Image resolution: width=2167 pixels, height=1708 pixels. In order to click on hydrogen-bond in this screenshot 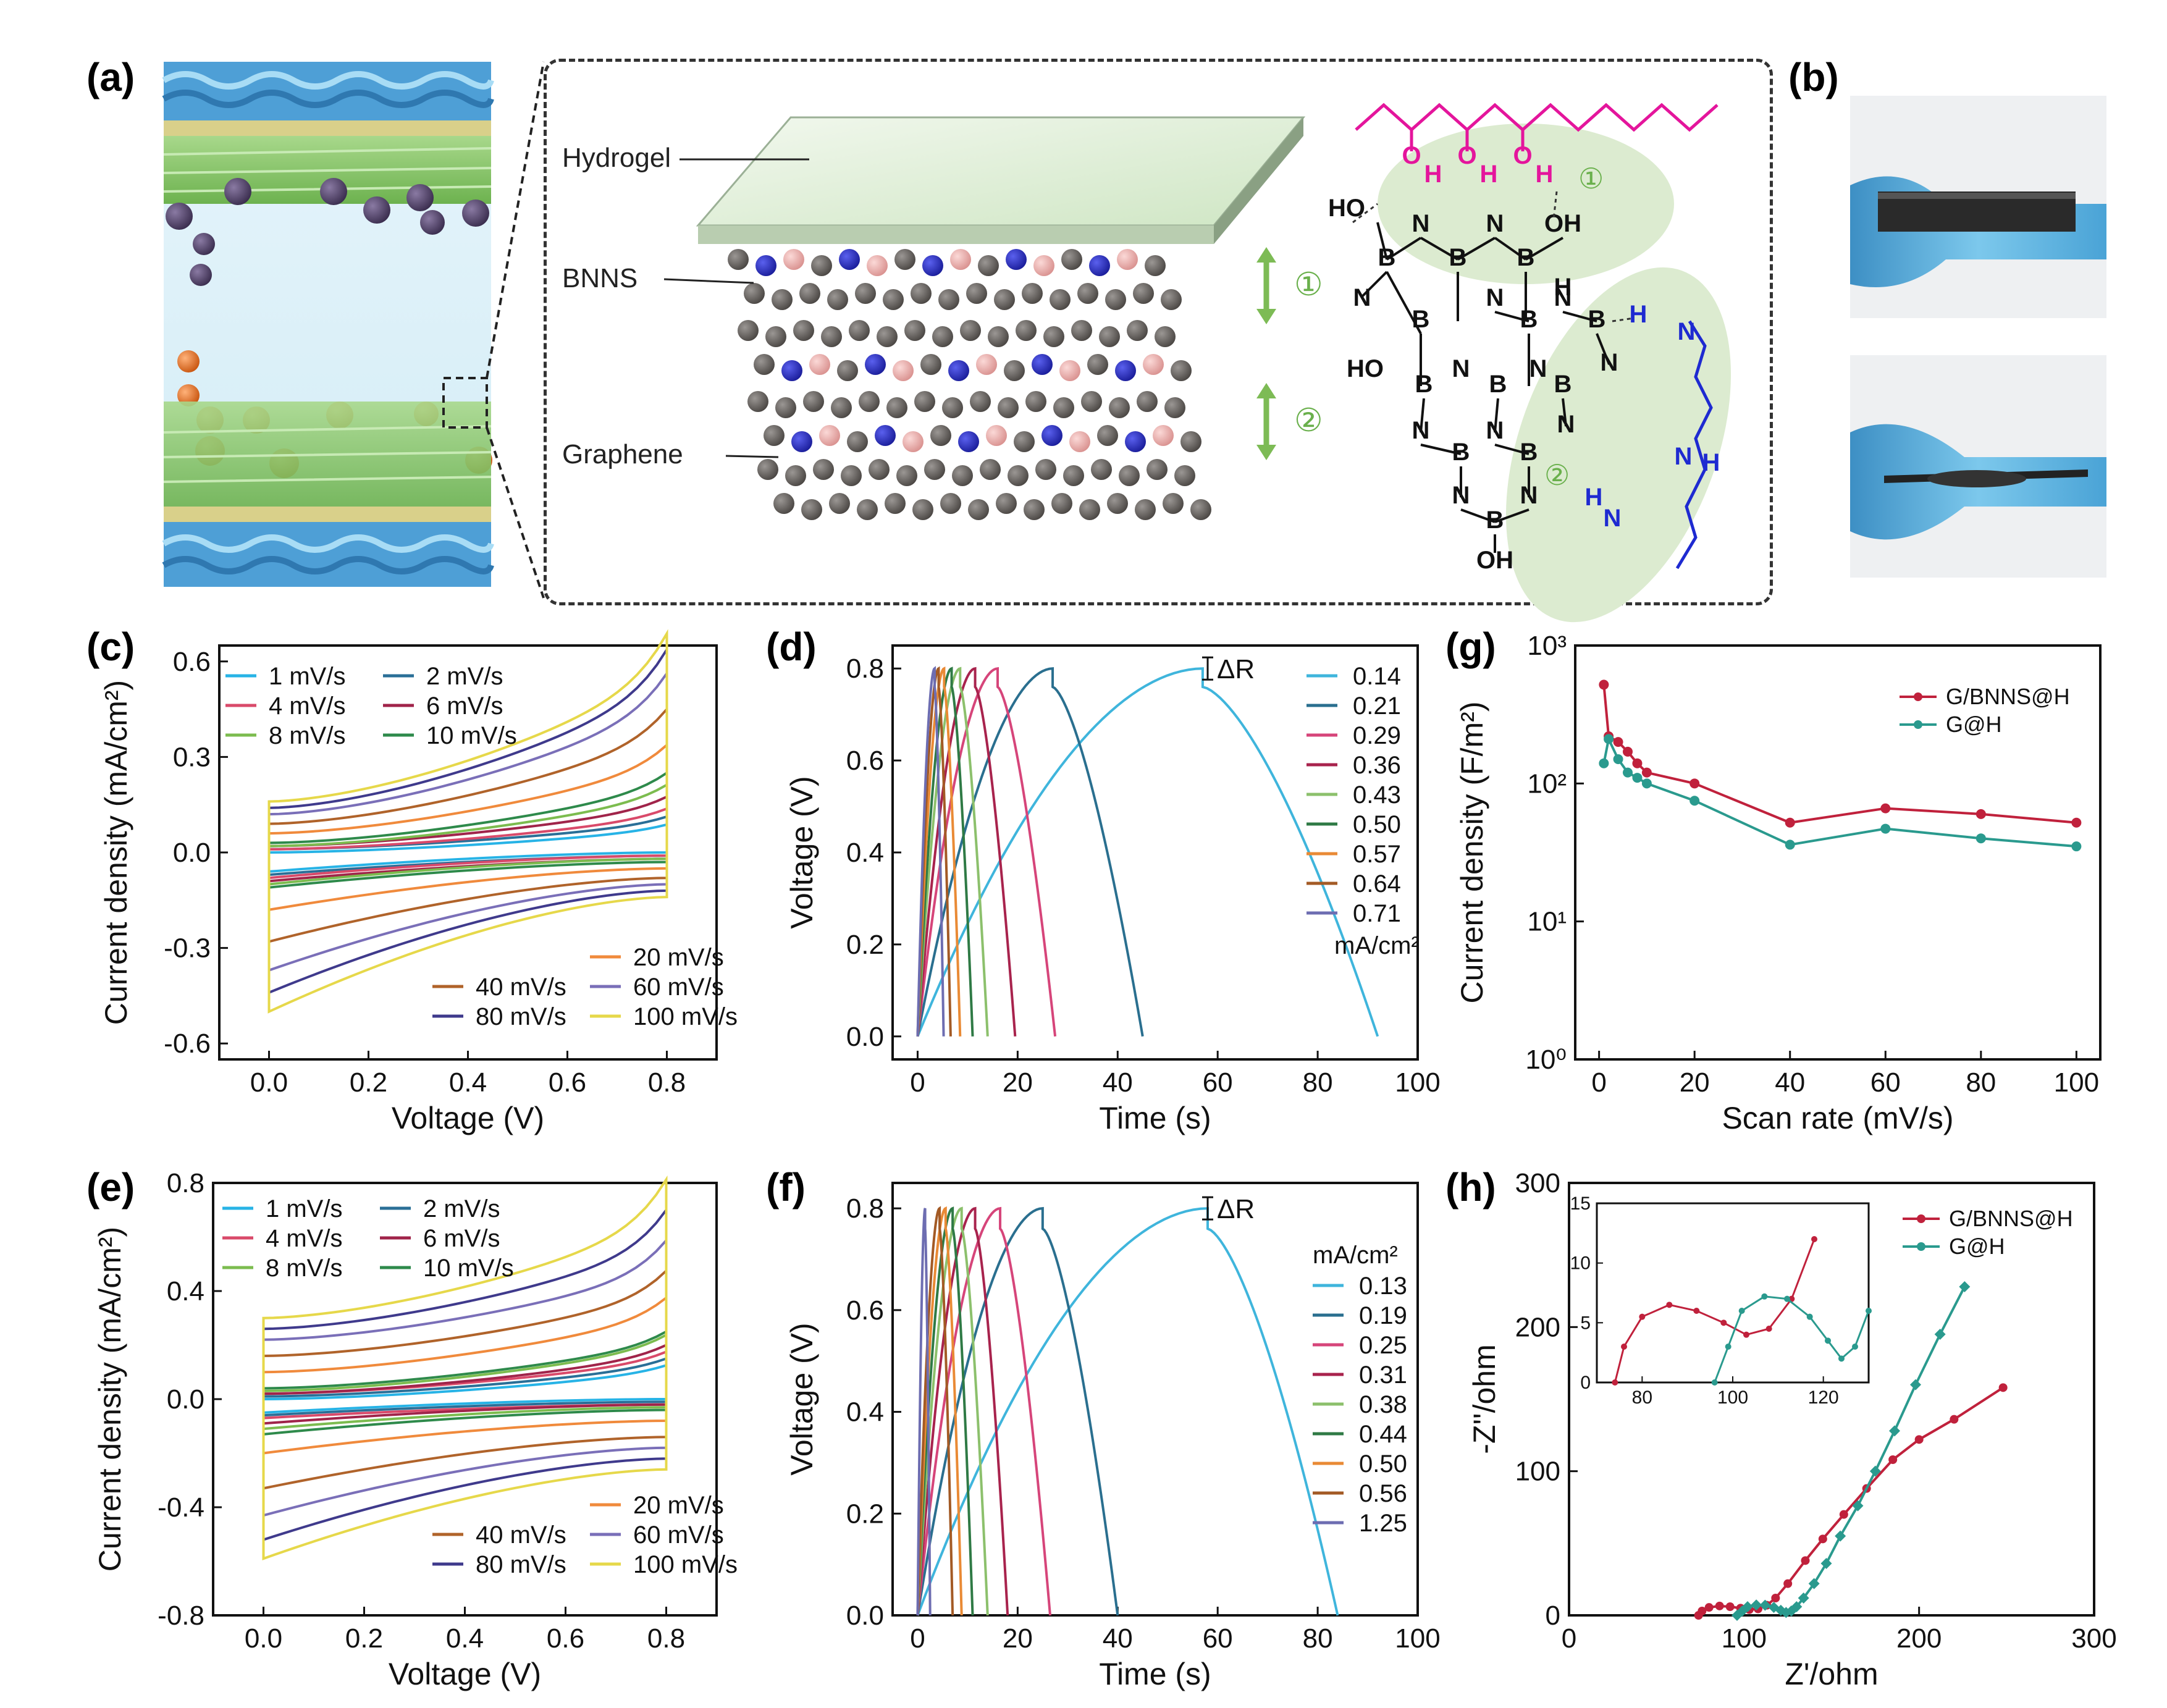, I will do `click(1623, 319)`.